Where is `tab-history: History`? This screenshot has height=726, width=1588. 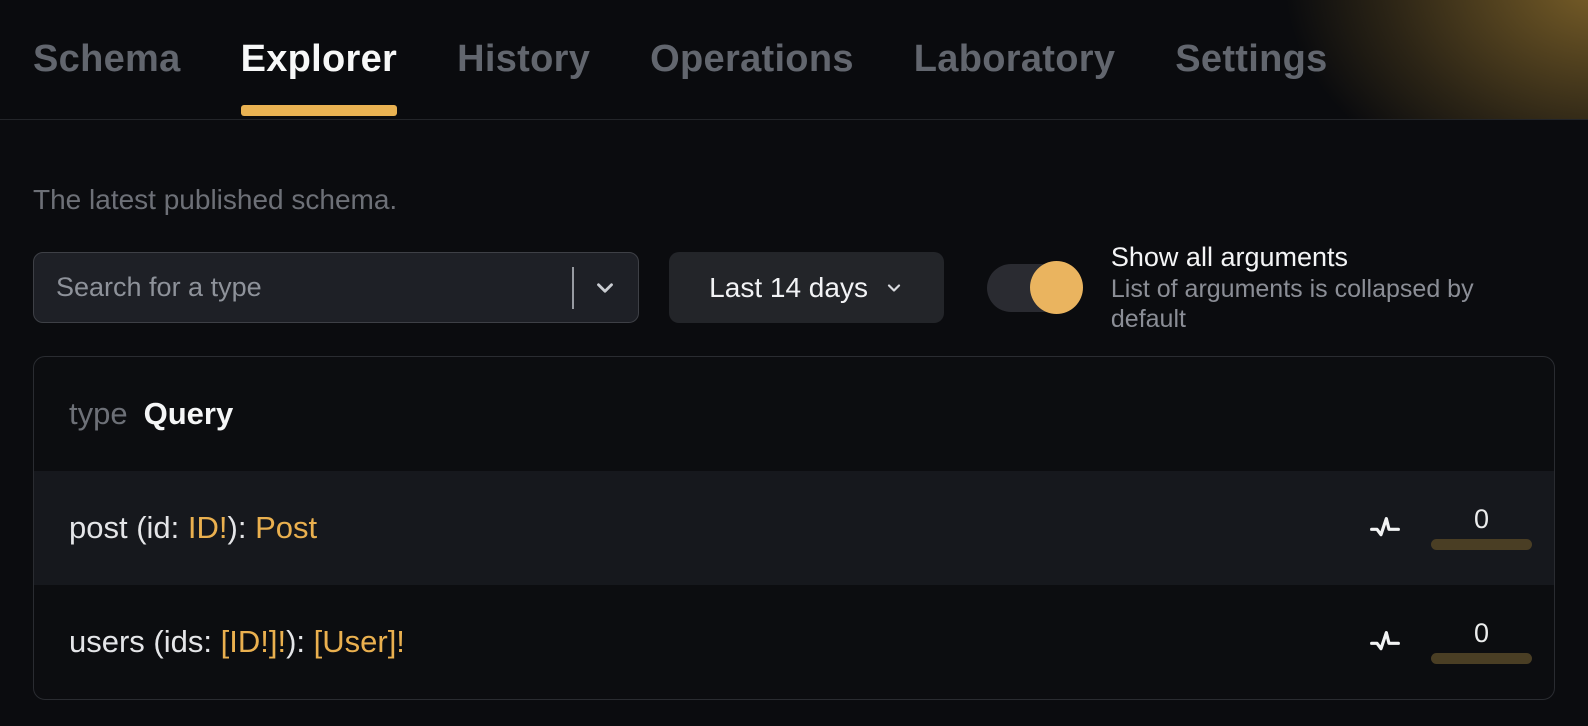 tab-history: History is located at coordinates (524, 59).